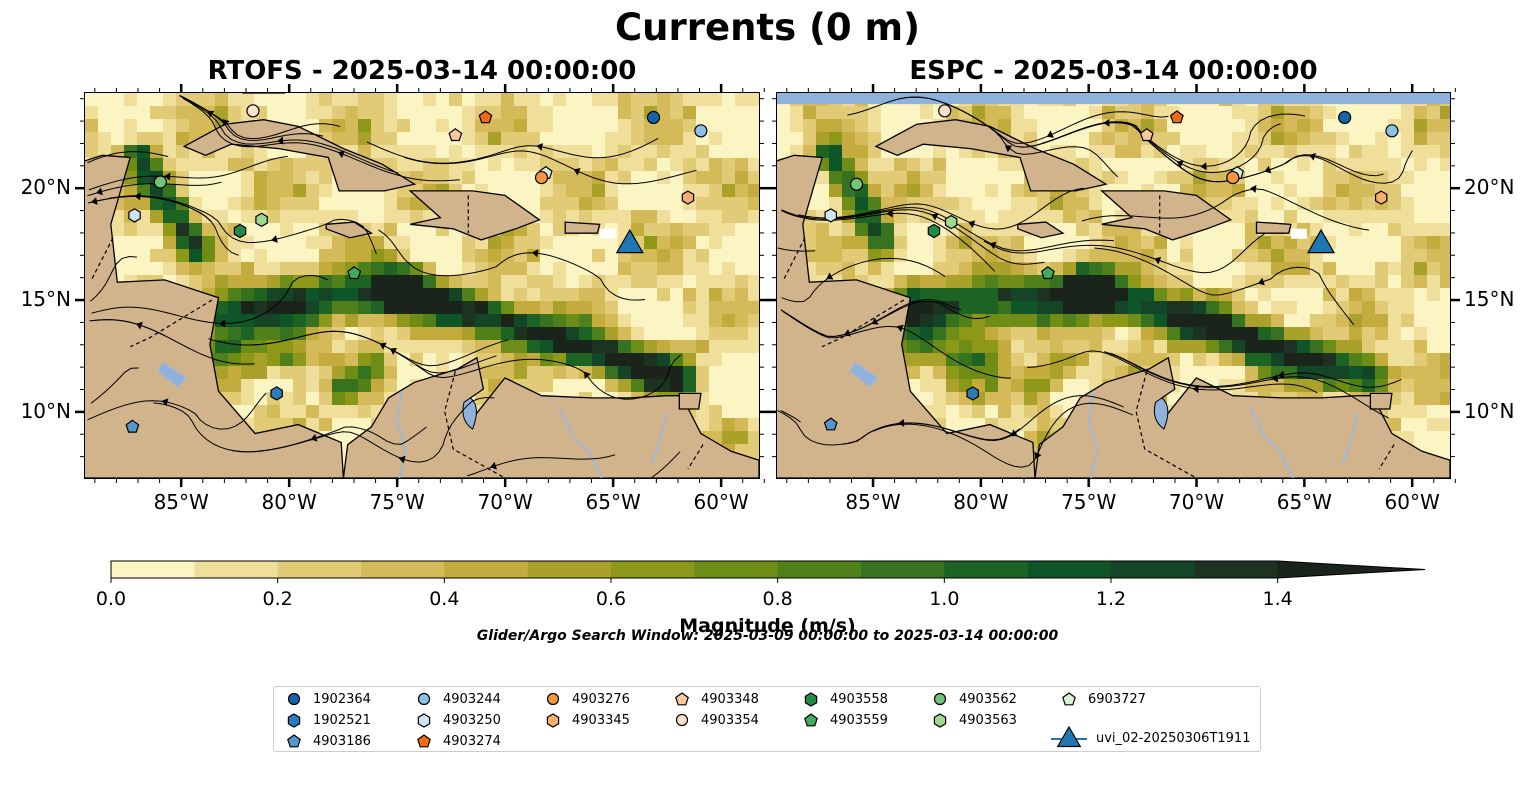 The width and height of the screenshot is (1535, 802). I want to click on legend-entry-label: 4903563, so click(988, 720).